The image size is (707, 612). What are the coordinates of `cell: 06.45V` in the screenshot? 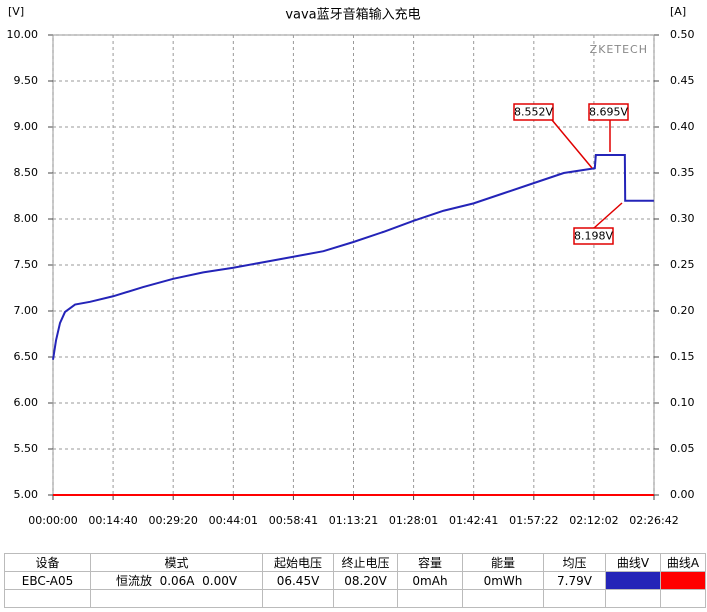 It's located at (298, 580).